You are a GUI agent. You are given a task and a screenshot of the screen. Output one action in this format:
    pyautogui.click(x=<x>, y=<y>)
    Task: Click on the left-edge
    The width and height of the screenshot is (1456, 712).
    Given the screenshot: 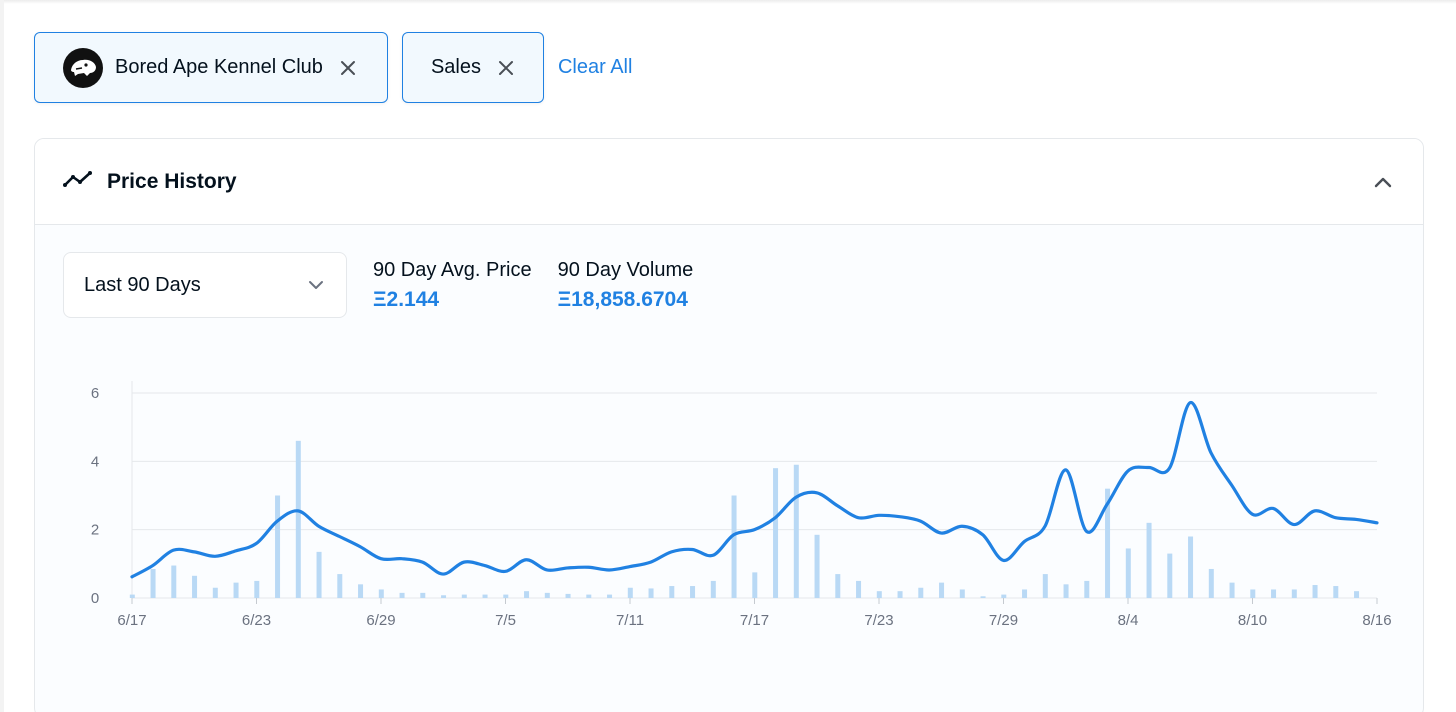 What is the action you would take?
    pyautogui.click(x=2, y=356)
    